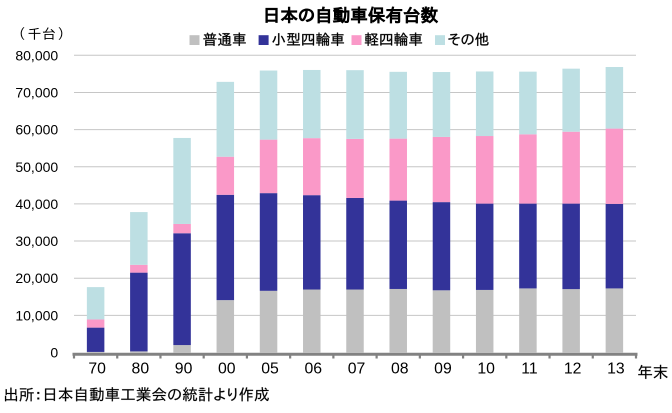  Describe the element at coordinates (36, 130) in the screenshot. I see `svg-text: 60,000` at that location.